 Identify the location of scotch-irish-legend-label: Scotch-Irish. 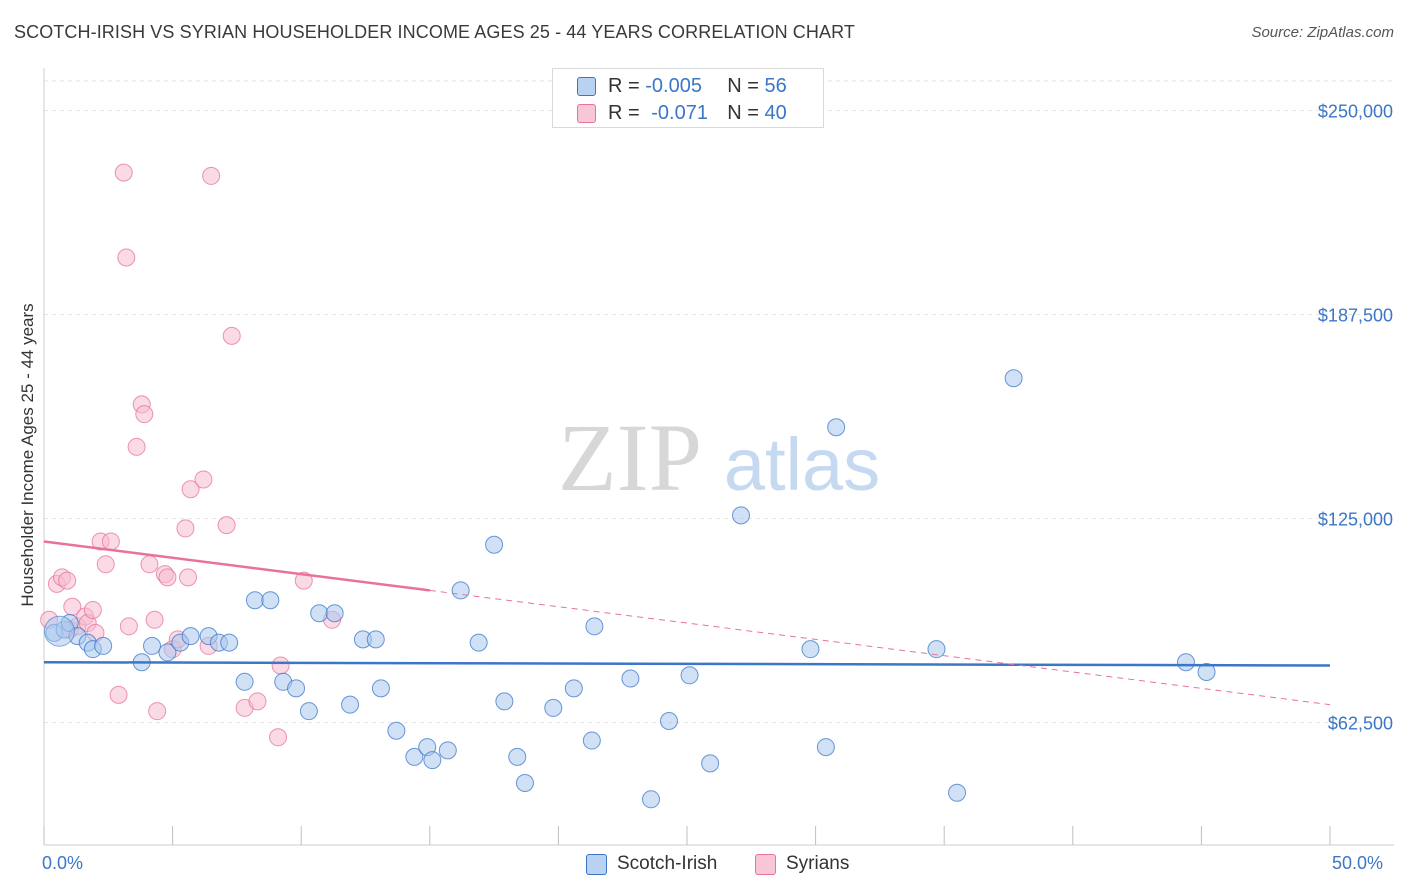
(667, 863).